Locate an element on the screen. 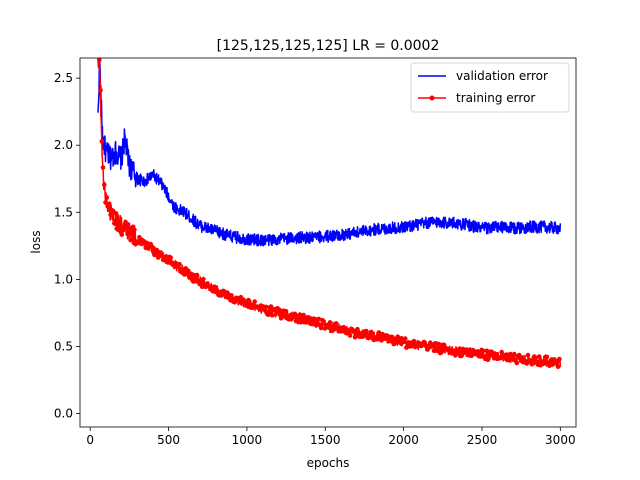 The width and height of the screenshot is (640, 480). y-tick-label: 2.5 is located at coordinates (63, 78).